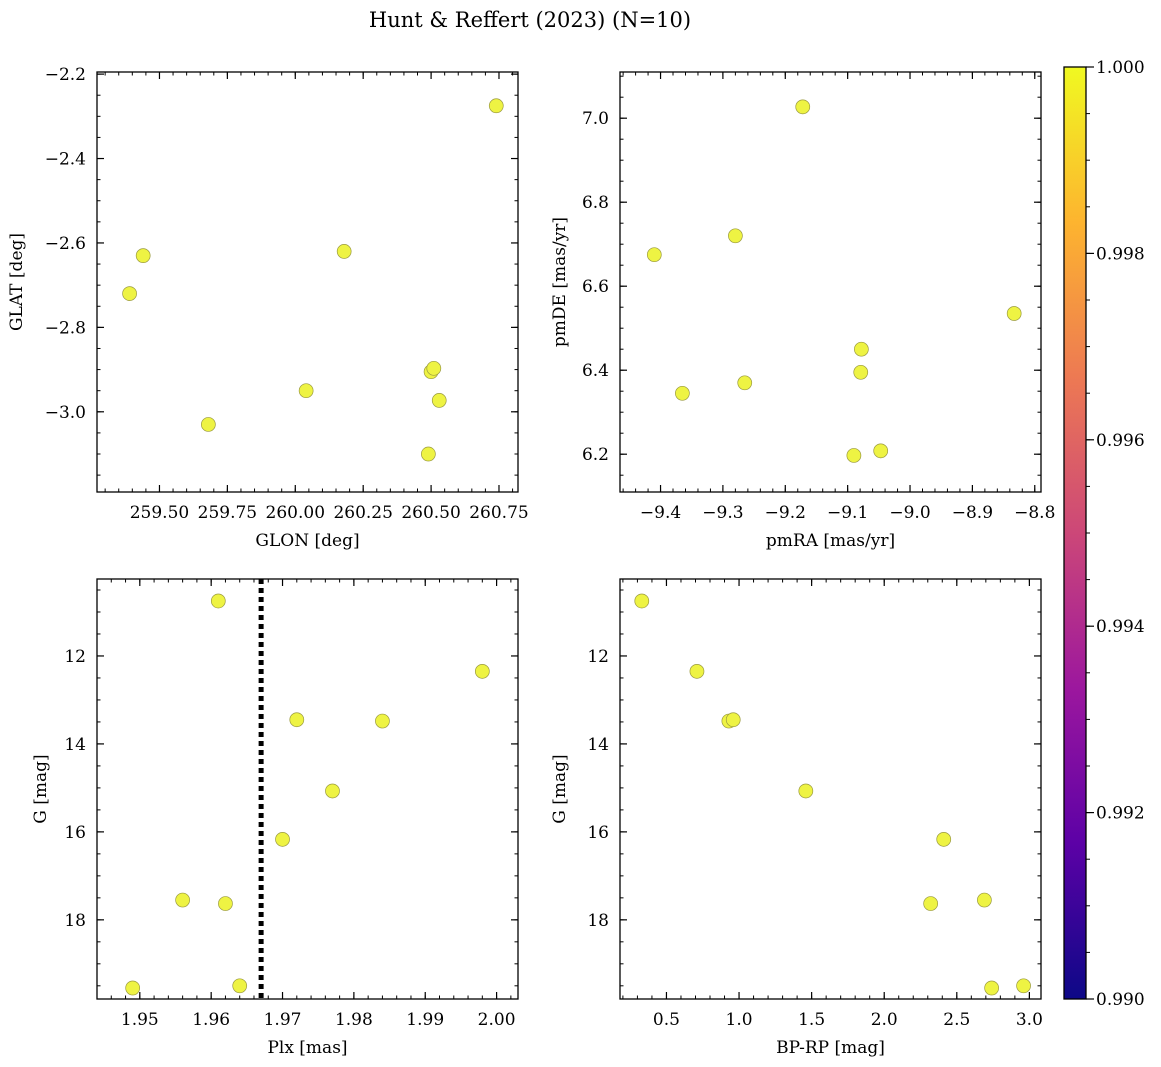 This screenshot has height=1067, width=1161. I want to click on y-axis-label: pmDE [mas/yr], so click(560, 282).